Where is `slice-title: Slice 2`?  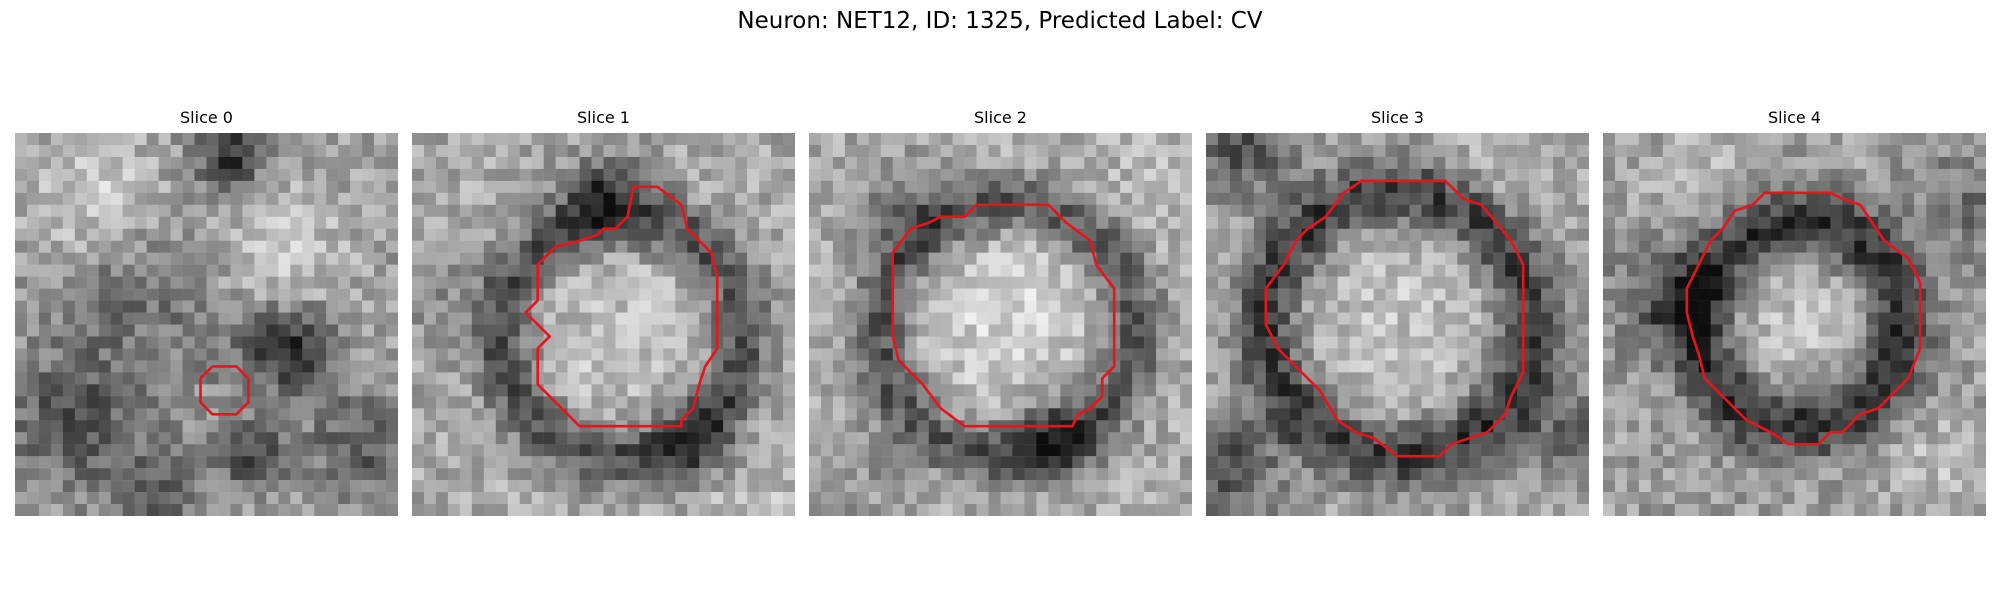
slice-title: Slice 2 is located at coordinates (1000, 117).